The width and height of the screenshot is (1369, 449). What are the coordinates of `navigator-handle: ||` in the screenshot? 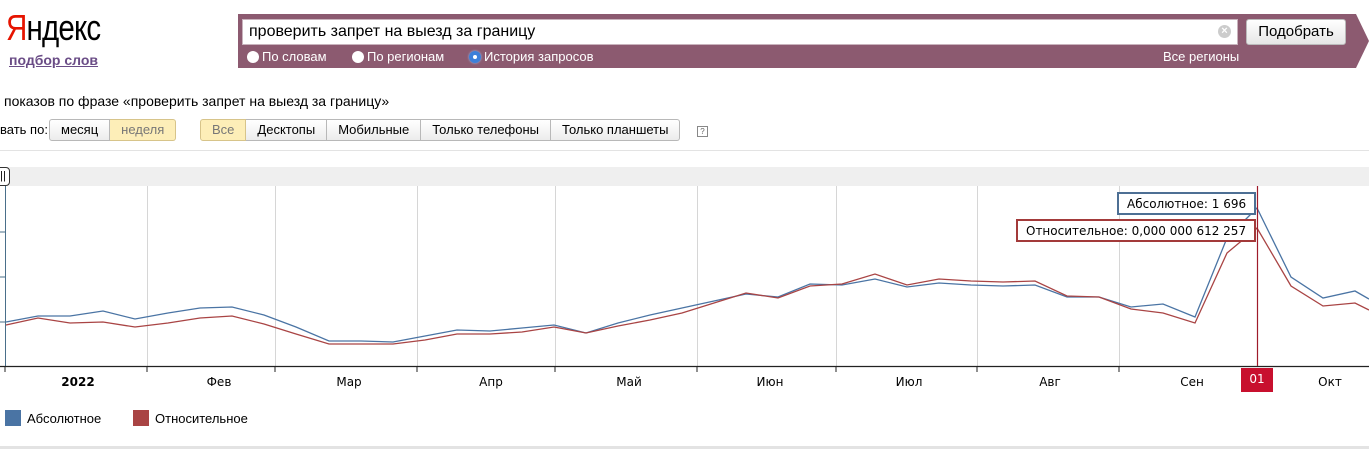 It's located at (5, 176).